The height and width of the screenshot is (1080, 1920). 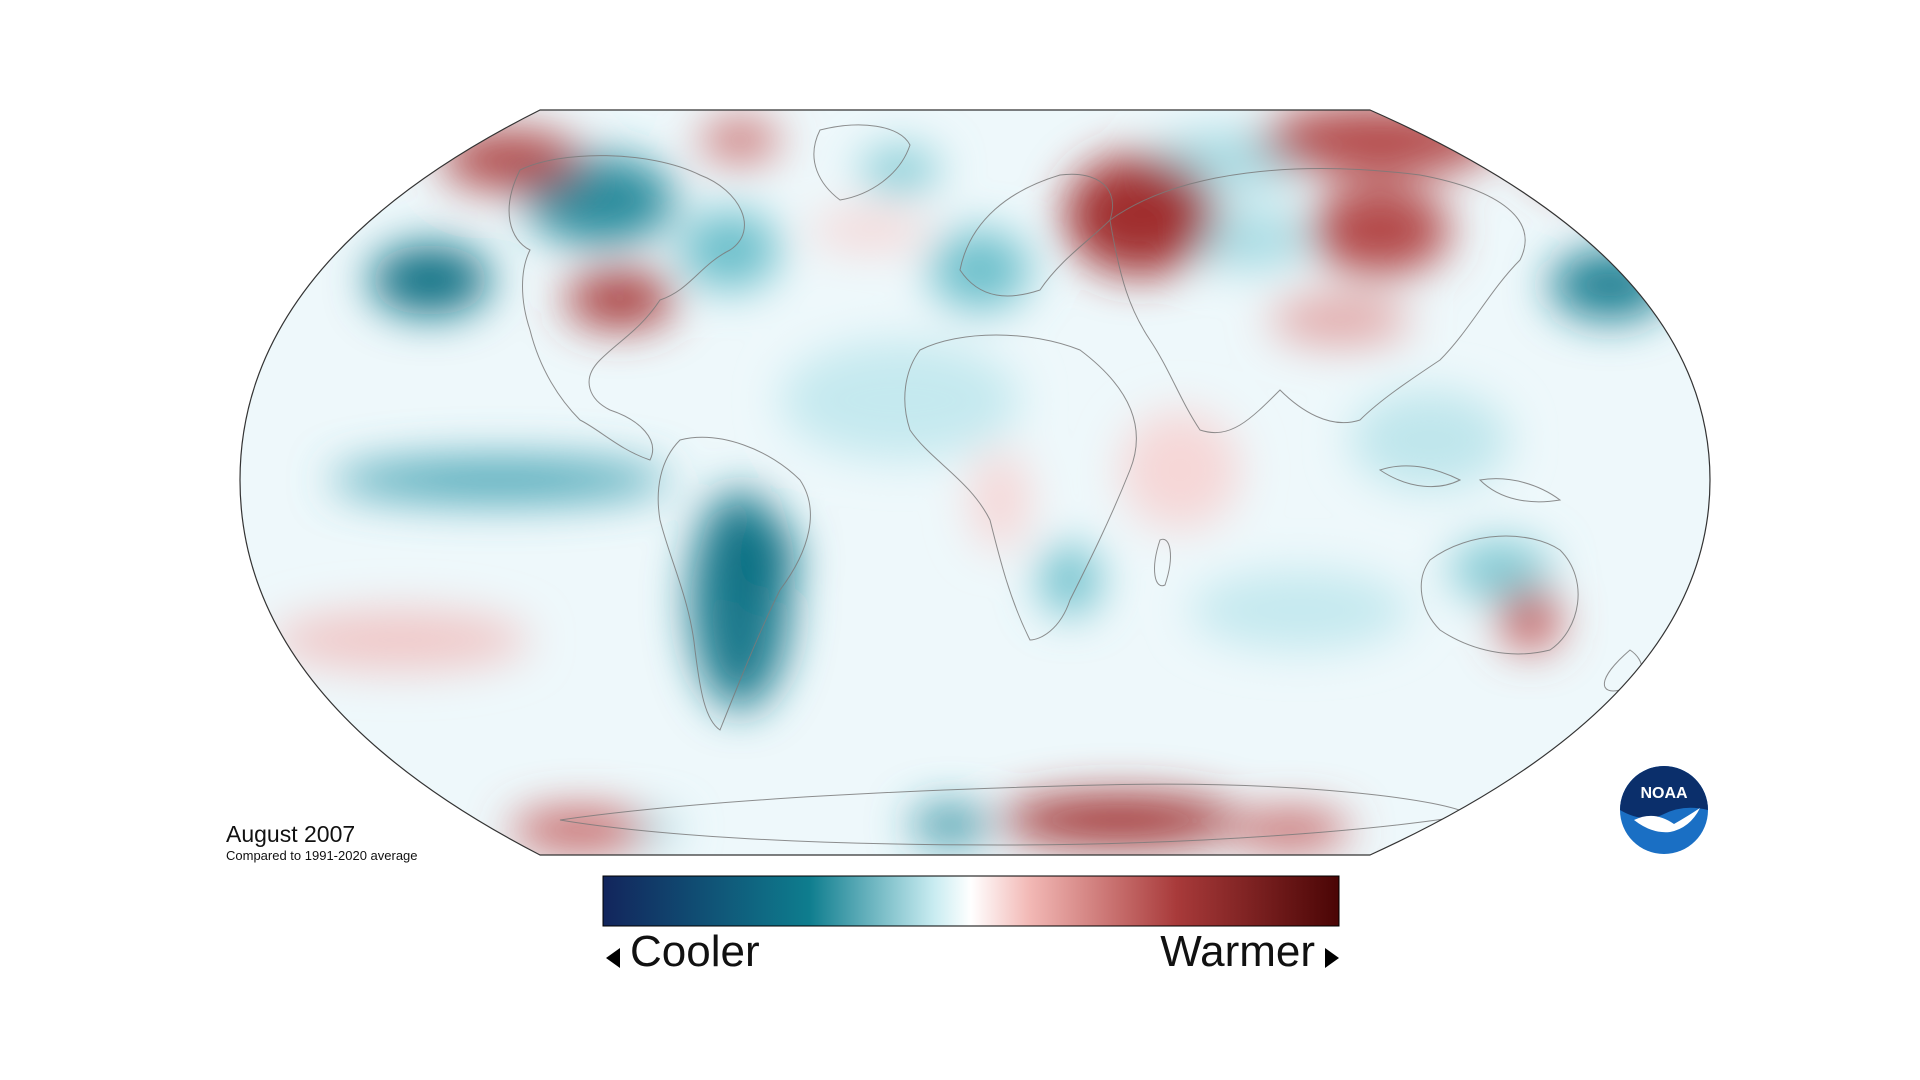 What do you see at coordinates (695, 951) in the screenshot?
I see `legend-cooler-label: Cooler` at bounding box center [695, 951].